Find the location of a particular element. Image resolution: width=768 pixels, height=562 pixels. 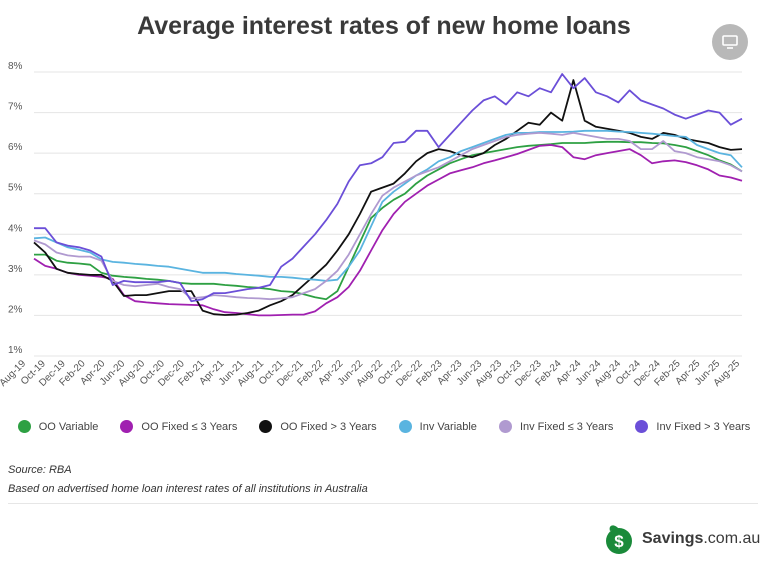

y-tick-label: 7% is located at coordinates (15, 107).